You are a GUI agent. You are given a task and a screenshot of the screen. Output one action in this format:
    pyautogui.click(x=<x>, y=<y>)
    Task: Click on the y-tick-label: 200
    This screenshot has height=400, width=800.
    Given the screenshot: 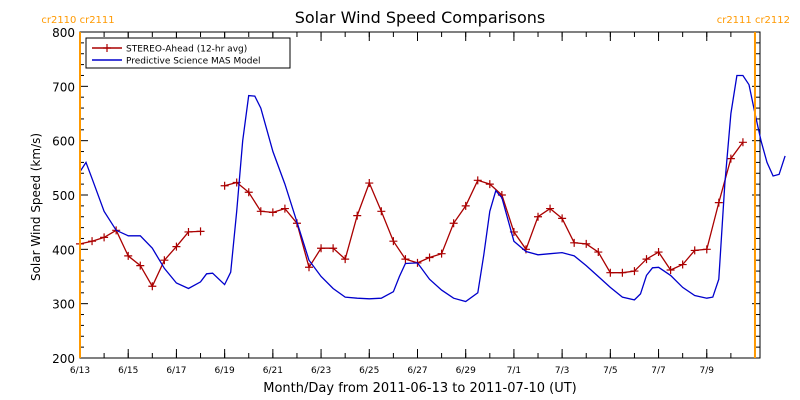 What is the action you would take?
    pyautogui.click(x=63, y=359)
    